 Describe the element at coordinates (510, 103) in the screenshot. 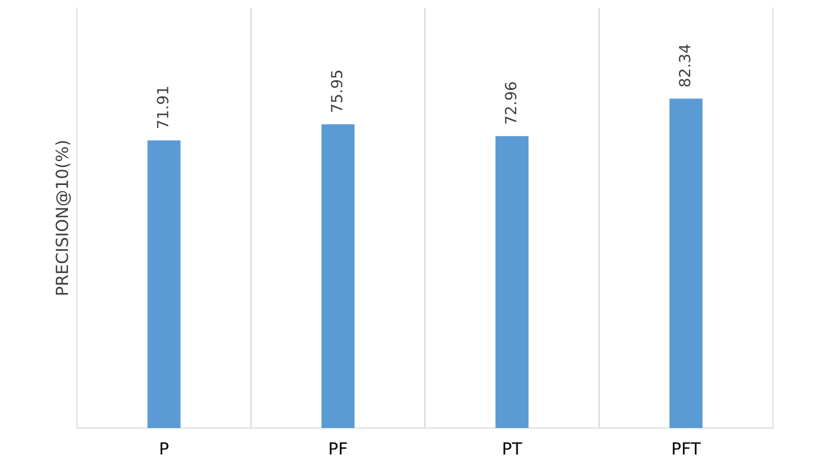

I see `data-label: 72.96` at that location.